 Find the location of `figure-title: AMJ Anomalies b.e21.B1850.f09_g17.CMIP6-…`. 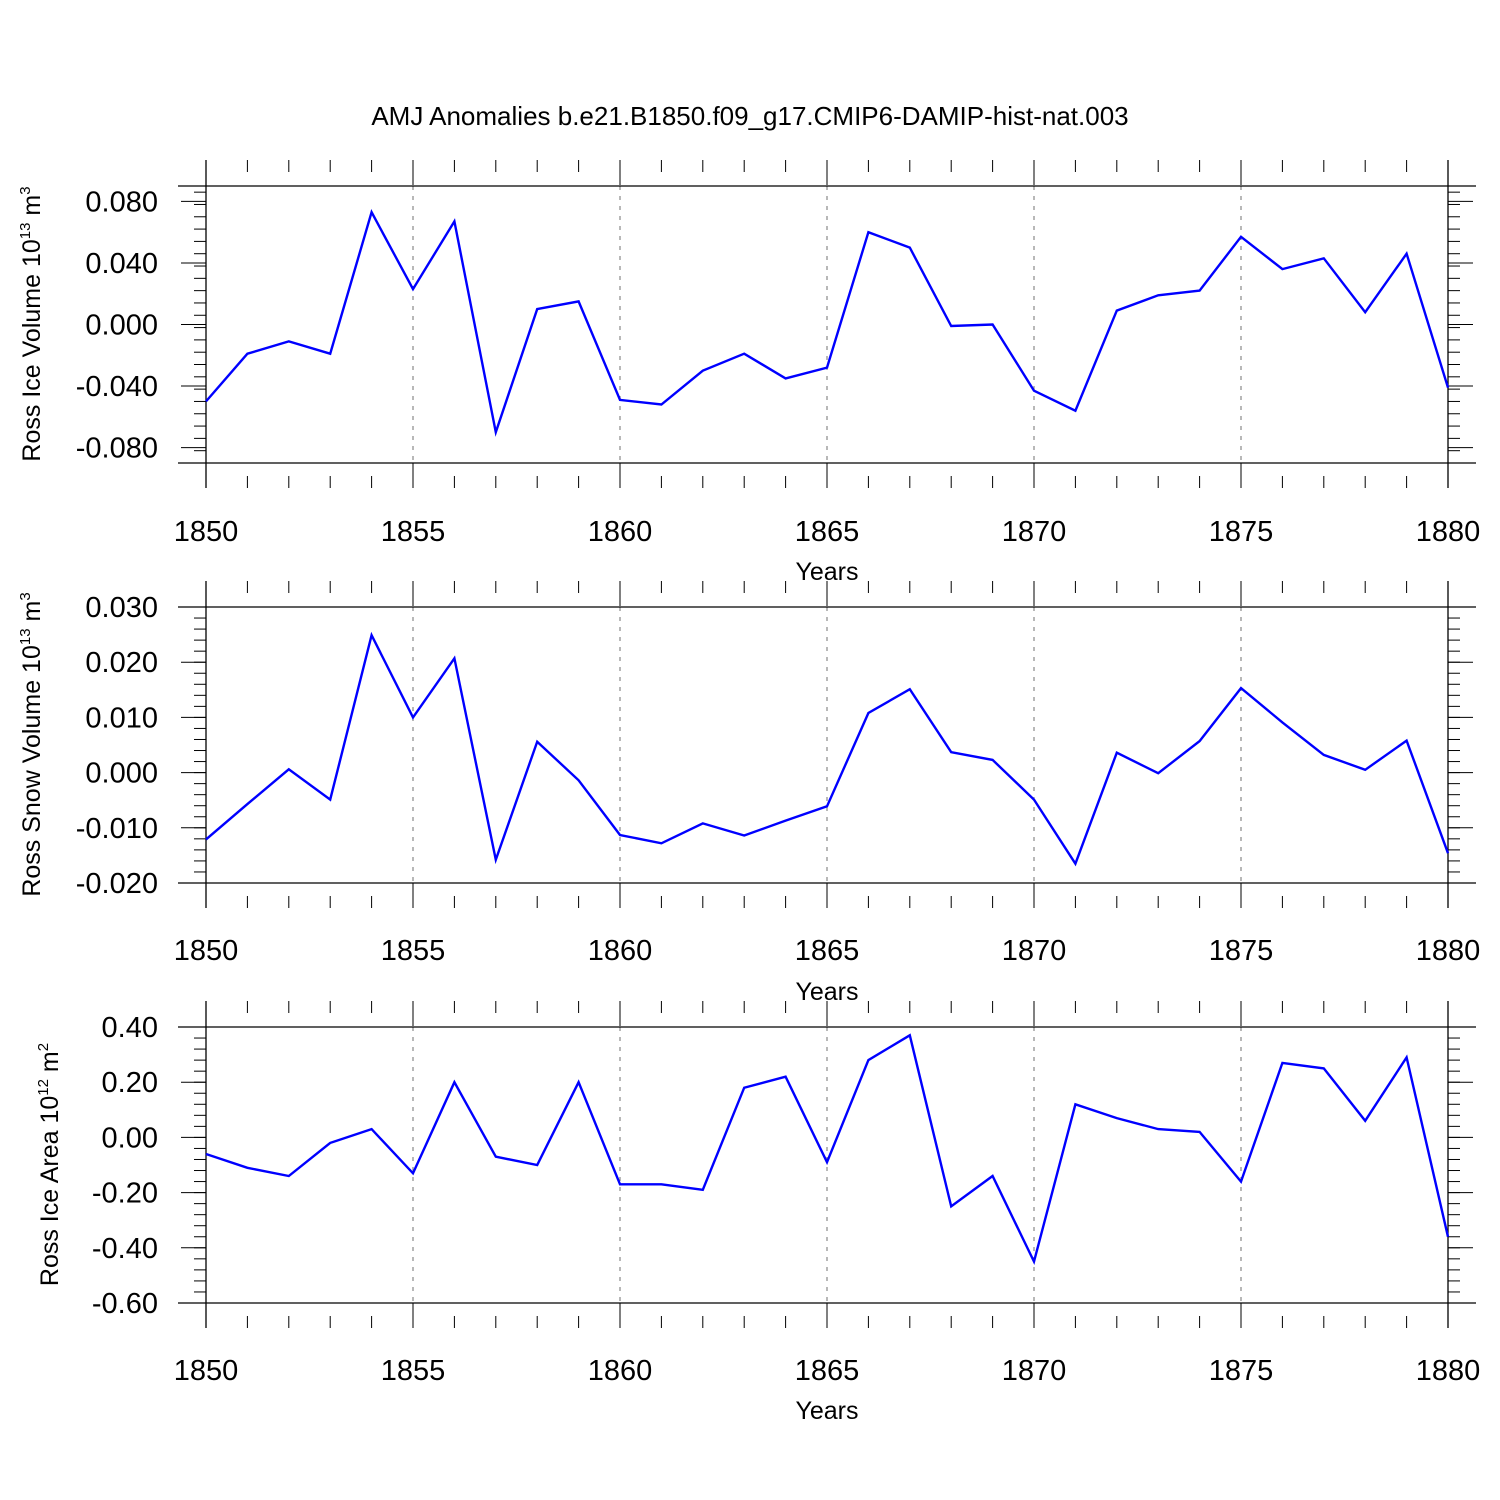

figure-title: AMJ Anomalies b.e21.B1850.f09_g17.CMIP6-… is located at coordinates (749, 116).